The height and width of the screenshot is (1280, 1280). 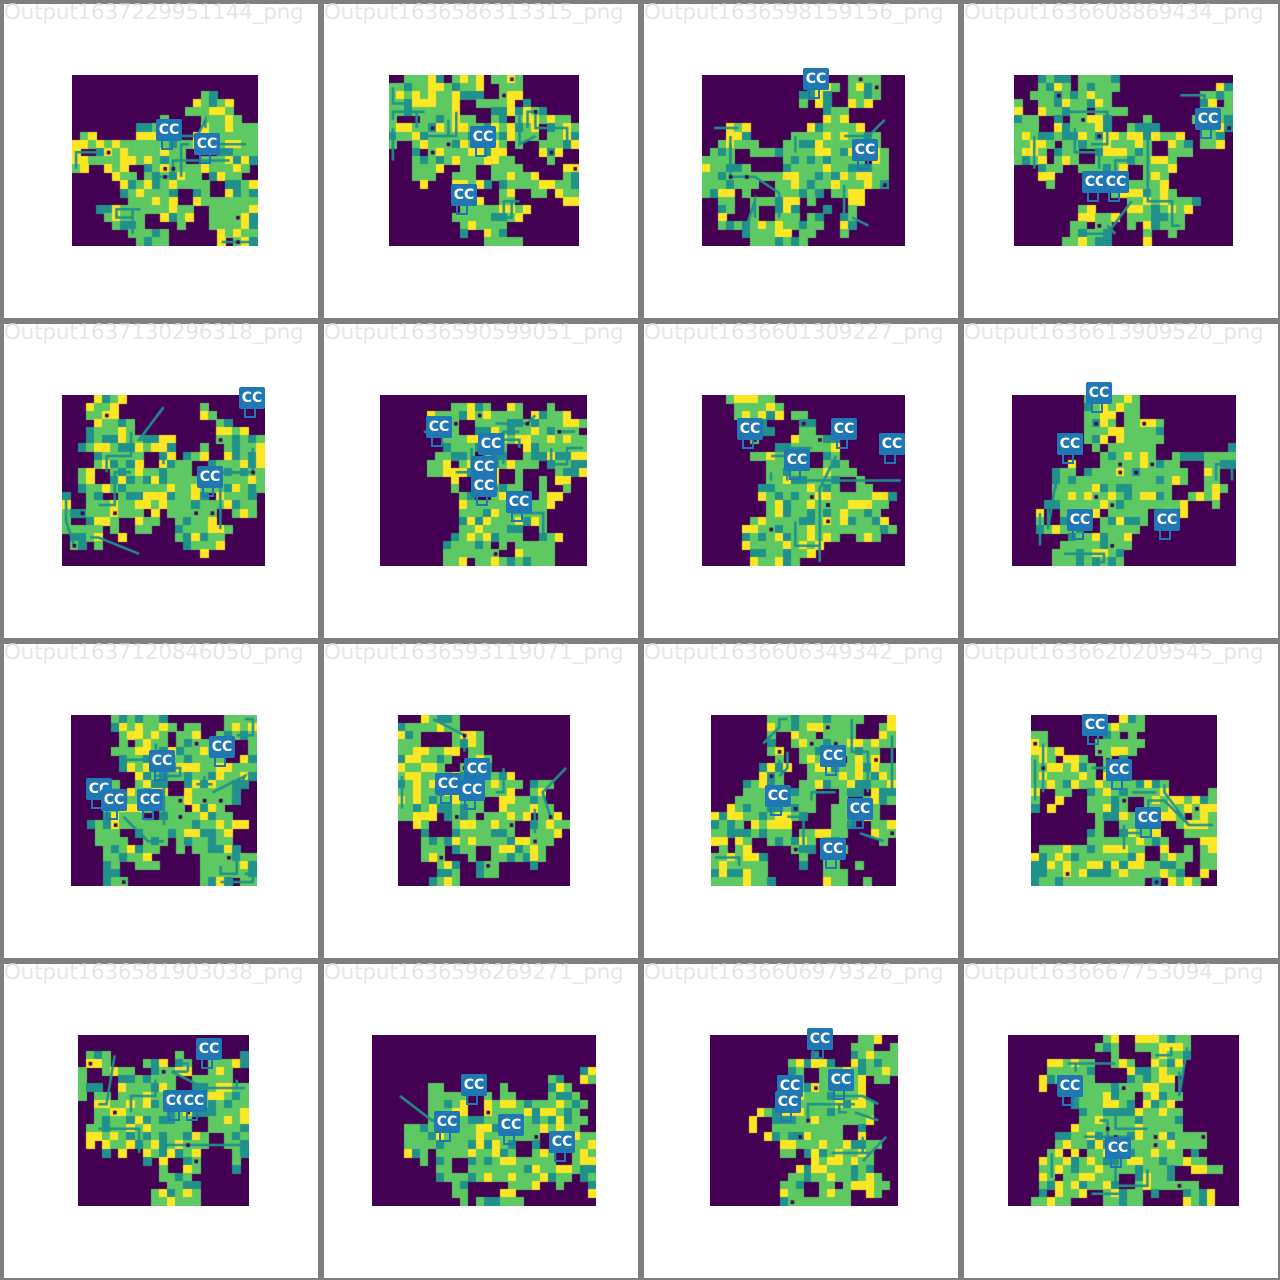 What do you see at coordinates (1114, 972) in the screenshot?
I see `panel-title: Output1636667753094_png` at bounding box center [1114, 972].